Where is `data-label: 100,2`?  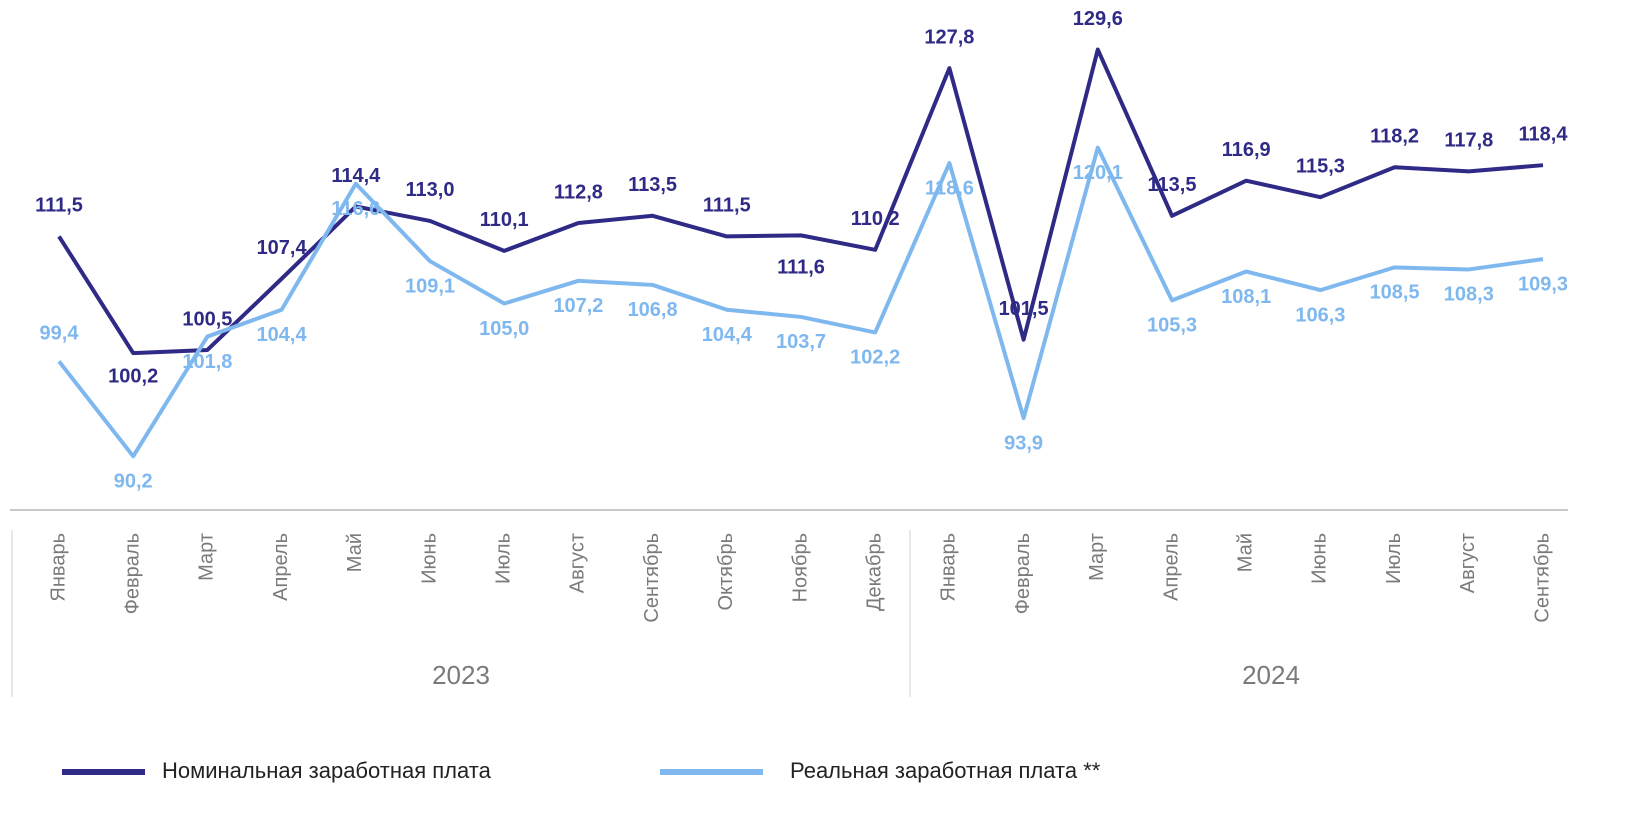 data-label: 100,2 is located at coordinates (133, 376).